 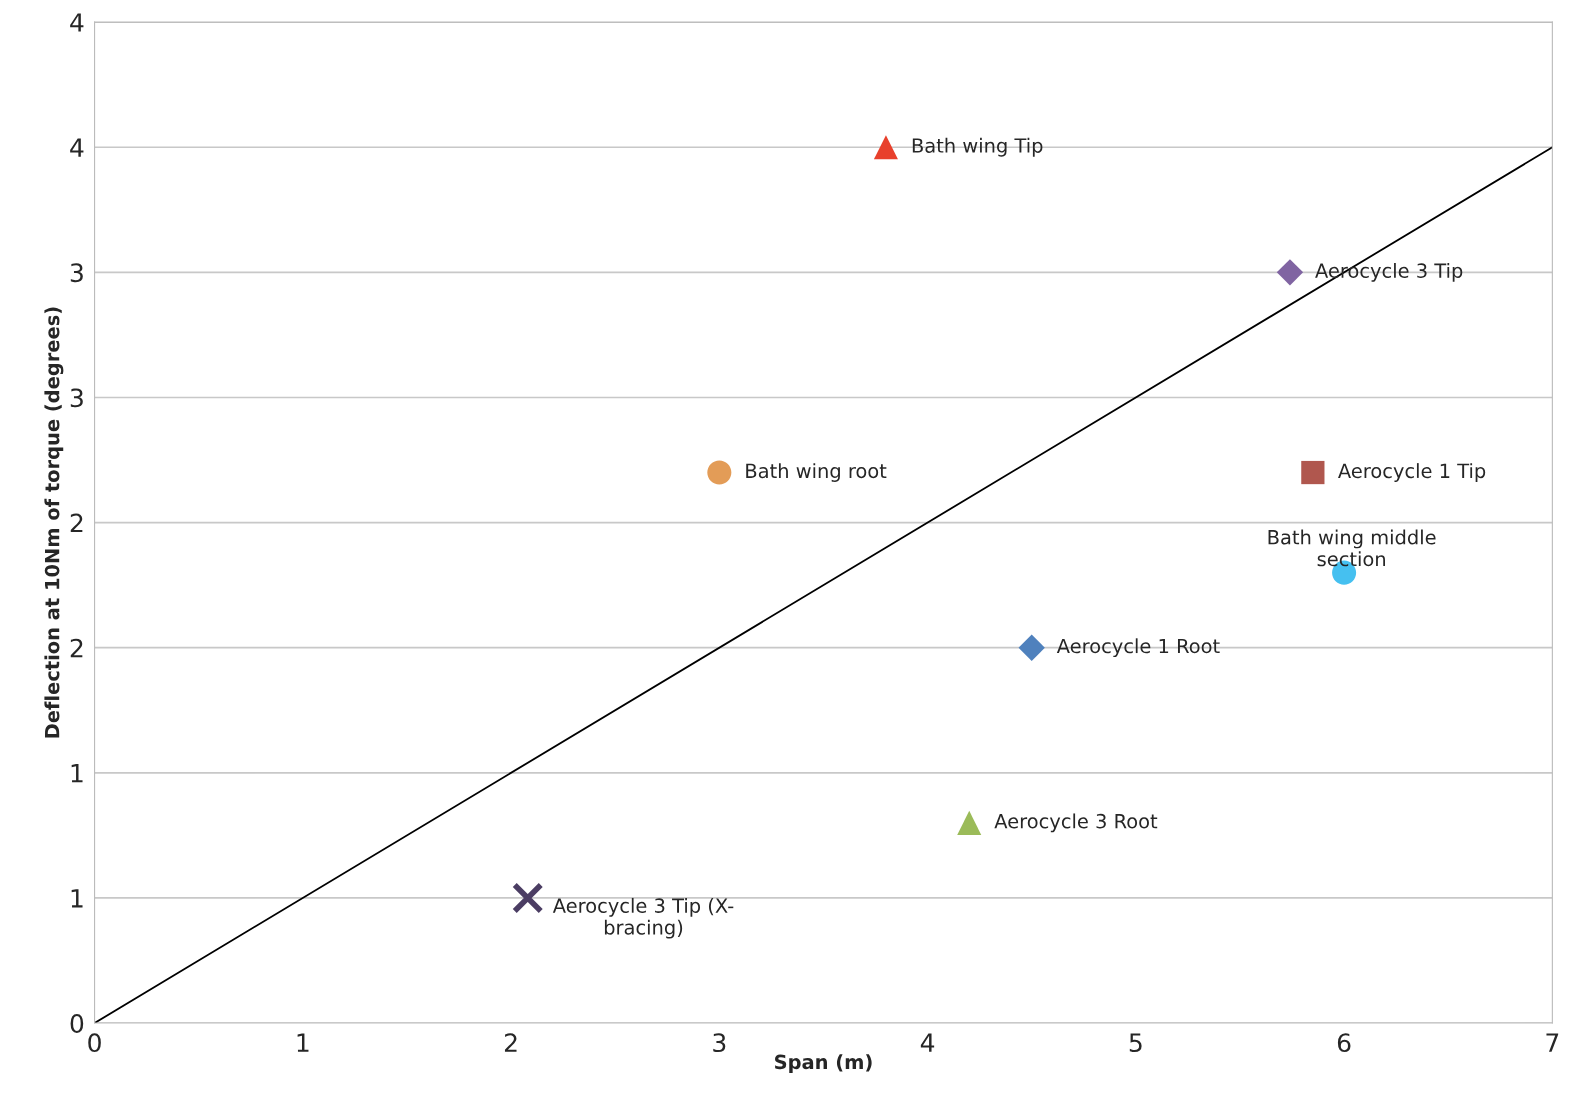 I want to click on series-label: Bath wing middle section, so click(x=1352, y=548).